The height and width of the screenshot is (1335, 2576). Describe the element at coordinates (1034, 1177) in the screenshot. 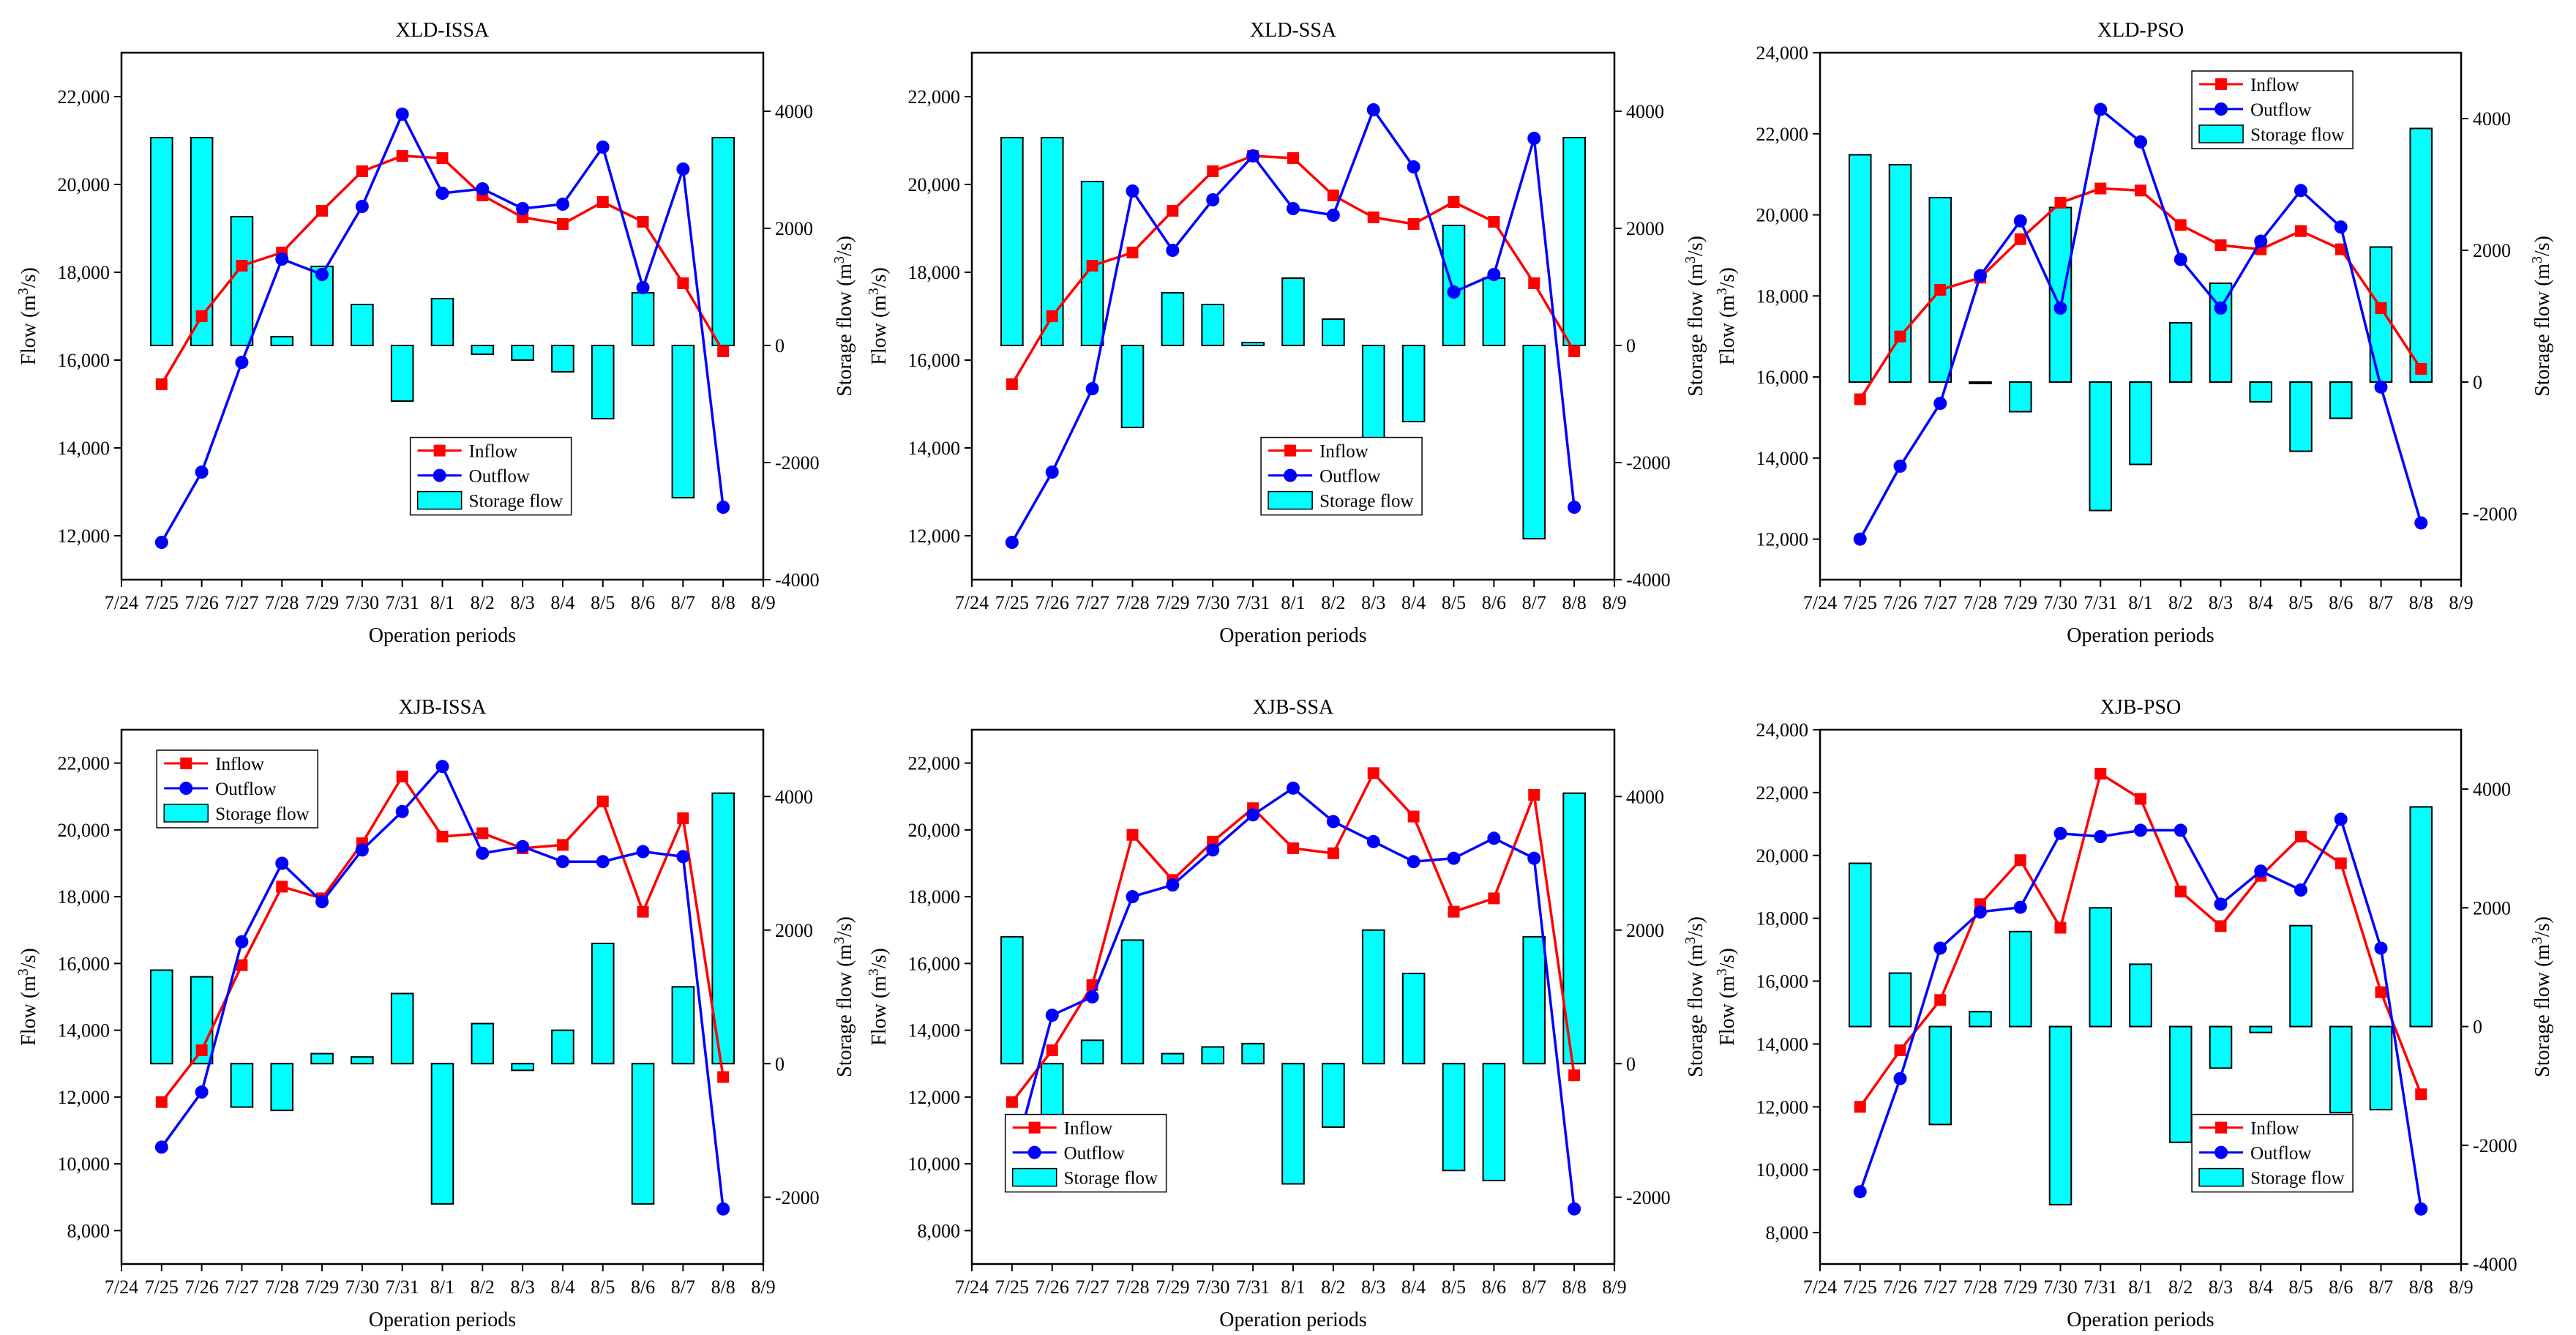

I see `legend-storage-swatch` at that location.